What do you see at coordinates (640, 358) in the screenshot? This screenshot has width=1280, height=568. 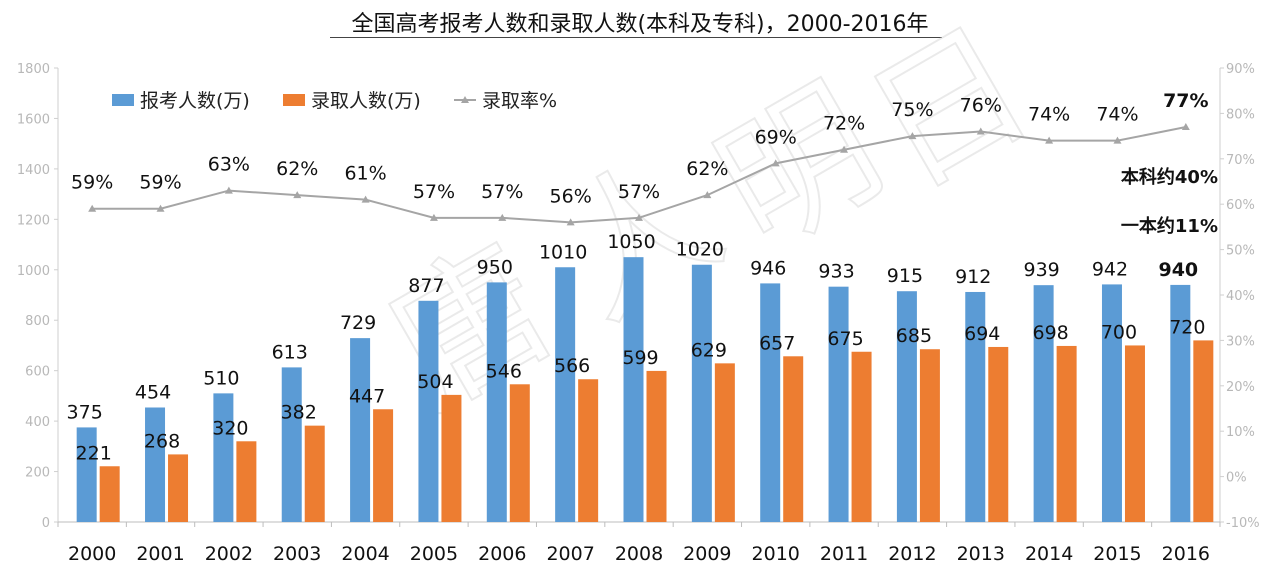 I see `data-label-admitted: 599` at bounding box center [640, 358].